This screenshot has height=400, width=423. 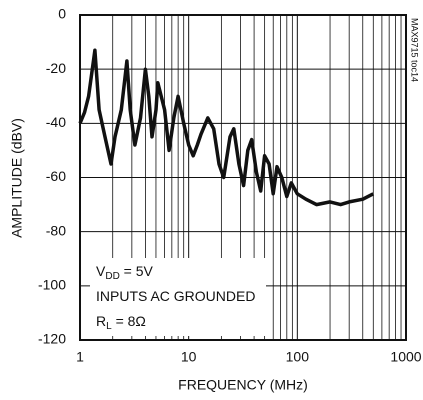 What do you see at coordinates (56, 122) in the screenshot?
I see `y-tick-label: -40` at bounding box center [56, 122].